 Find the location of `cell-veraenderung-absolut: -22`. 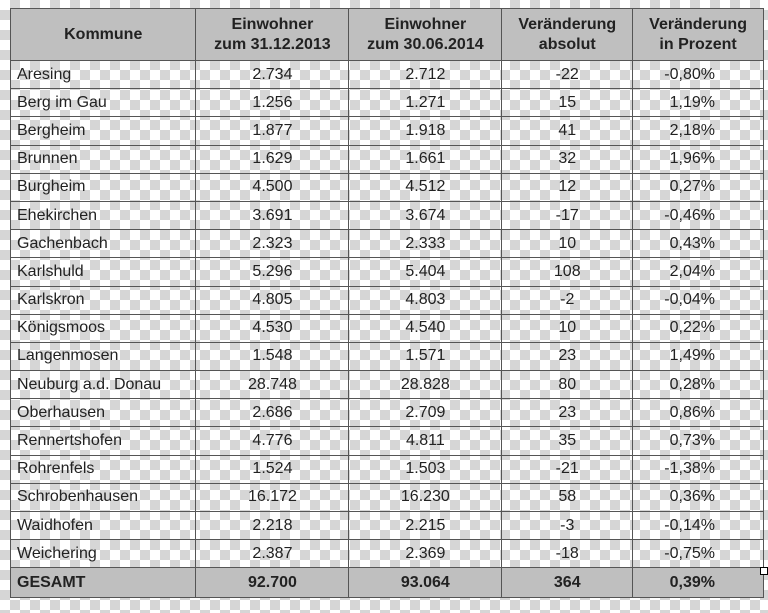

cell-veraenderung-absolut: -22 is located at coordinates (567, 74).